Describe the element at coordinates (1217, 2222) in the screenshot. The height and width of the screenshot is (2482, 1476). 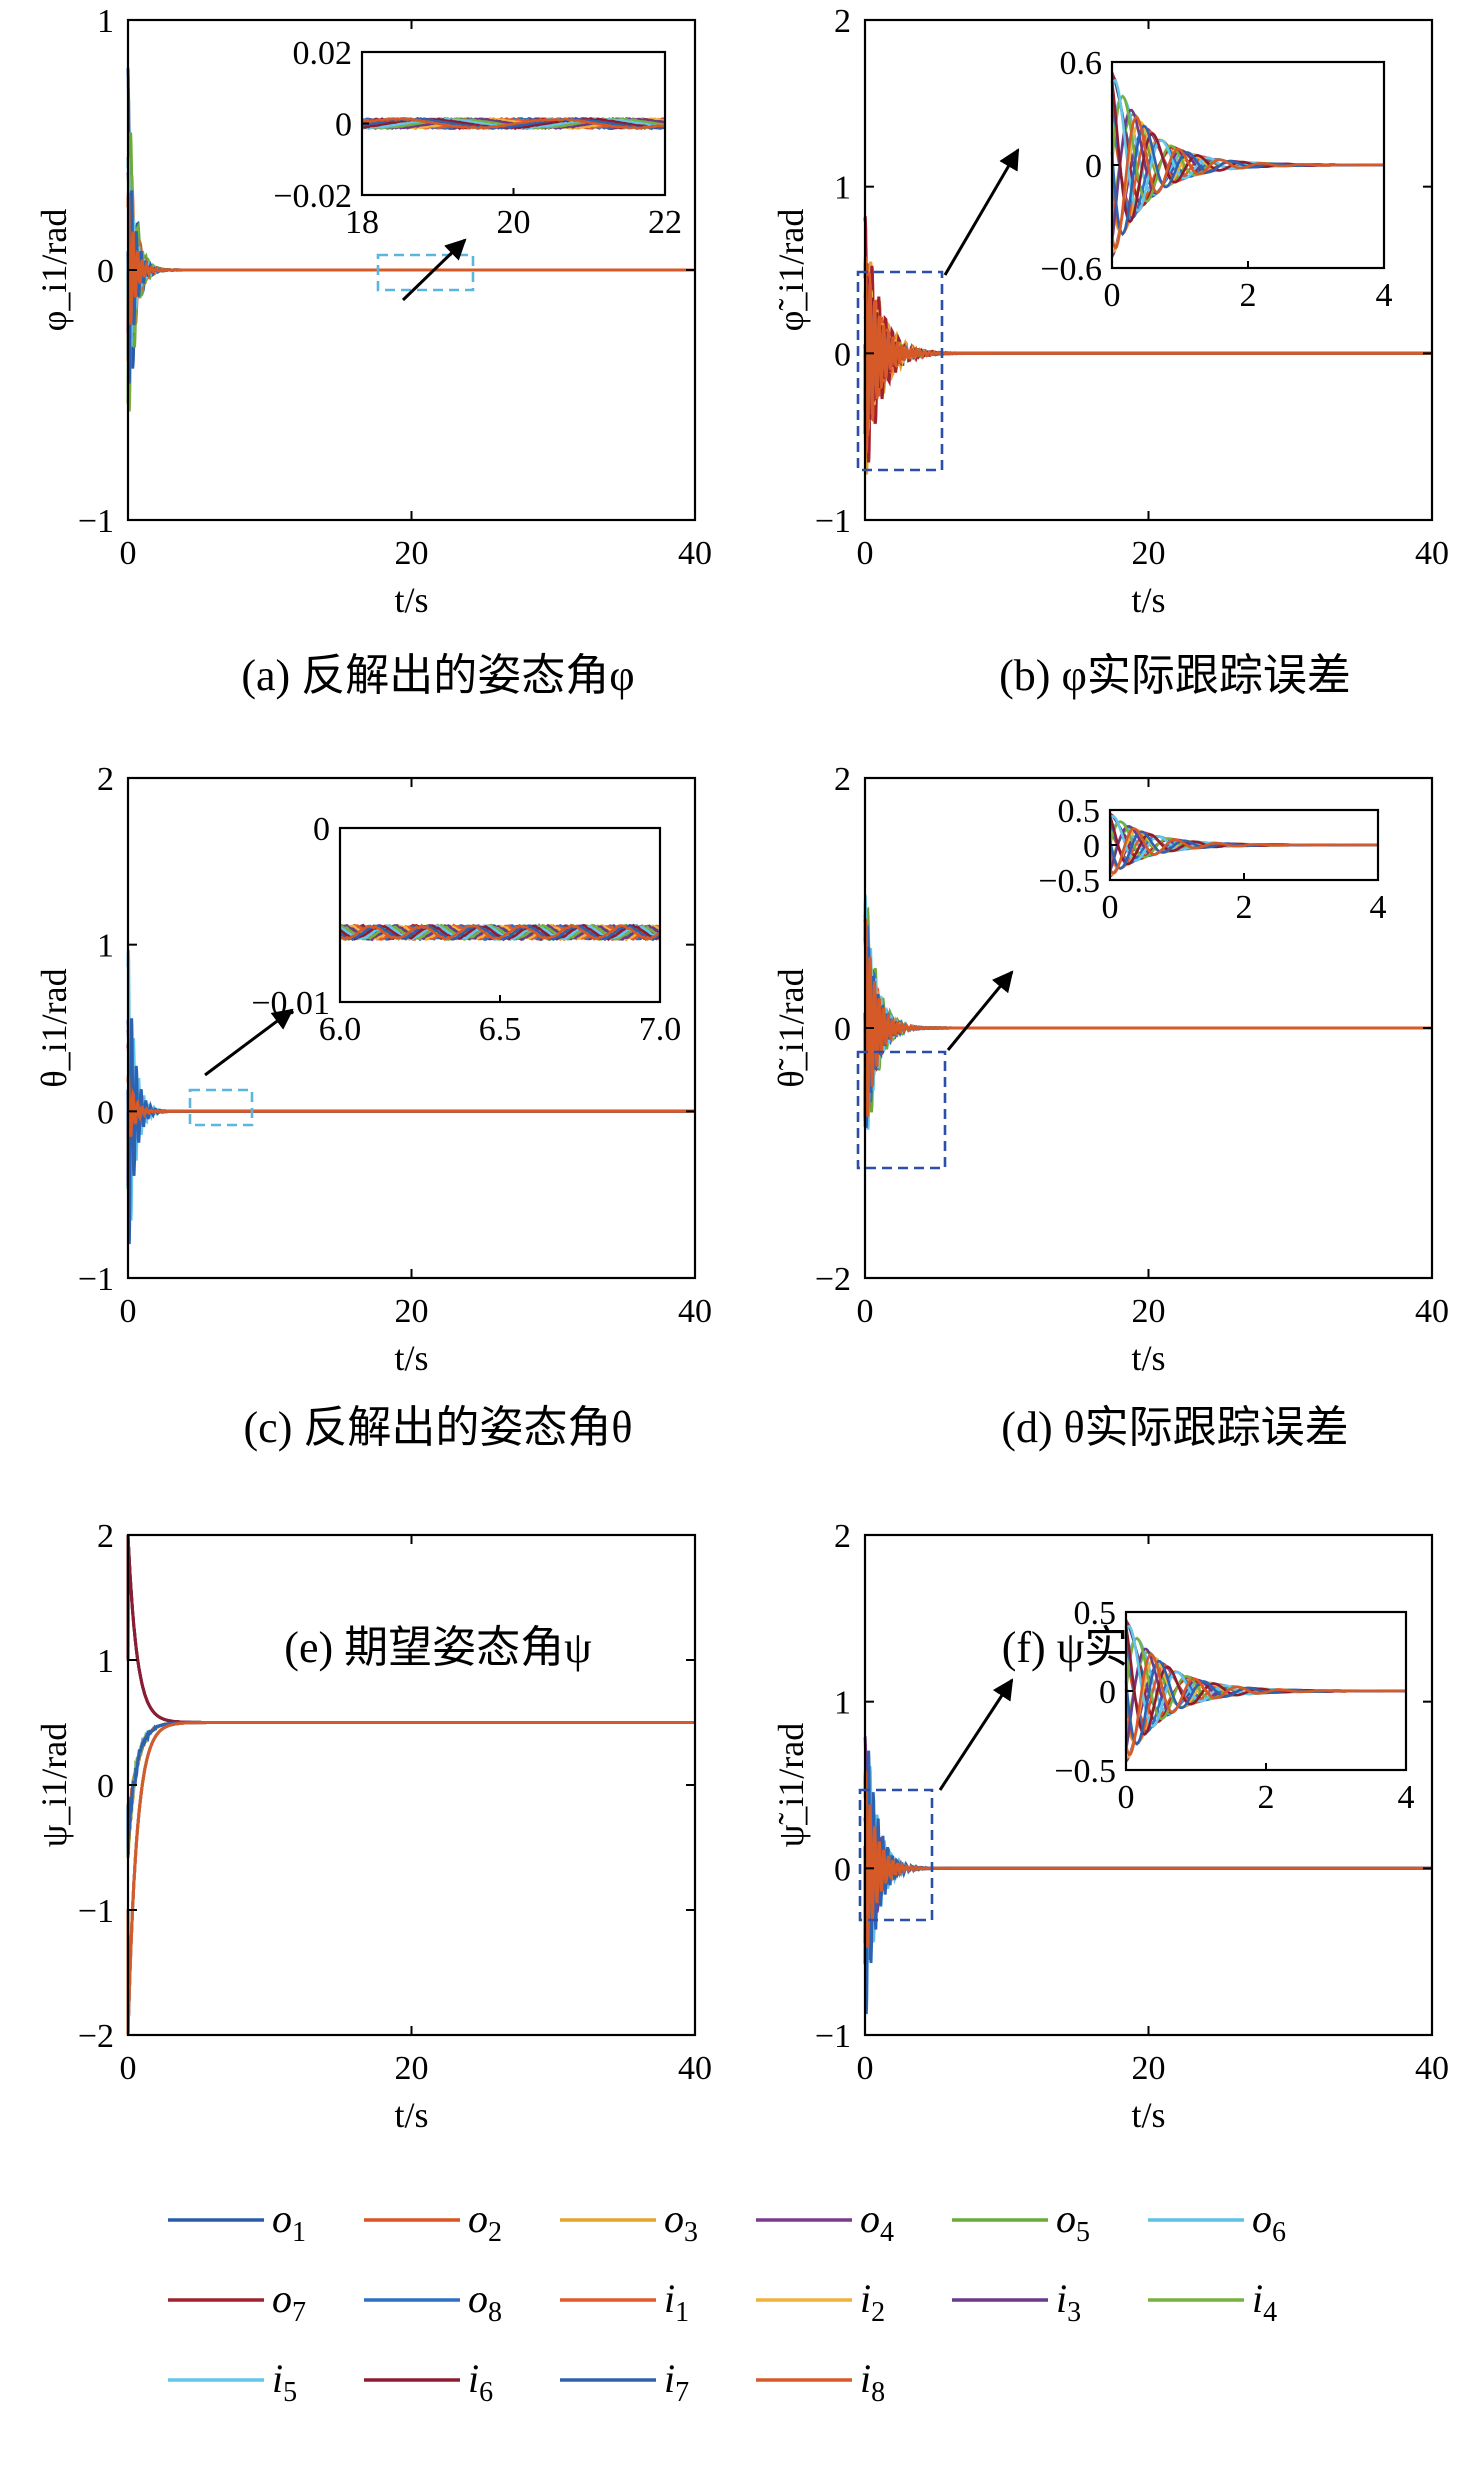
I see `legend-entry-o6: o6` at that location.